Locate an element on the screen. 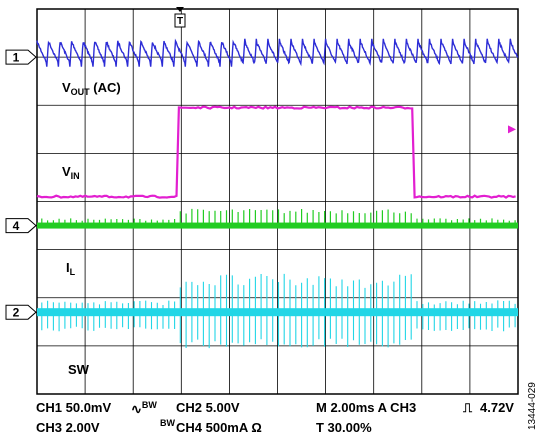 The image size is (551, 440). channel-4-marker-box is located at coordinates (21, 226).